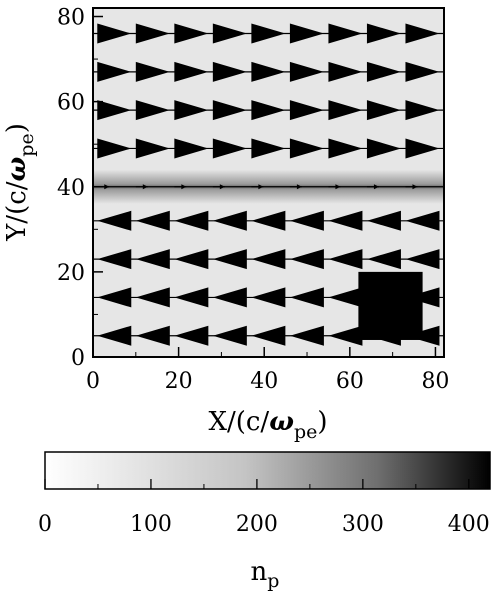 The image size is (496, 600). What do you see at coordinates (20, 182) in the screenshot?
I see `y-axis-title: Y/(c/ωpe)` at bounding box center [20, 182].